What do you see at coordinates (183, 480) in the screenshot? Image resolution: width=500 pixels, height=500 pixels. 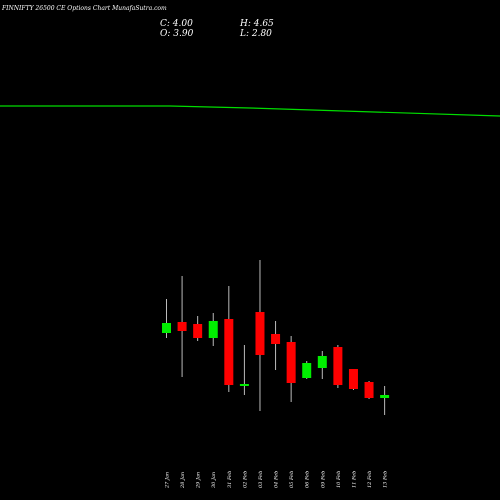 I see `x-tick-label: 28 Jan` at bounding box center [183, 480].